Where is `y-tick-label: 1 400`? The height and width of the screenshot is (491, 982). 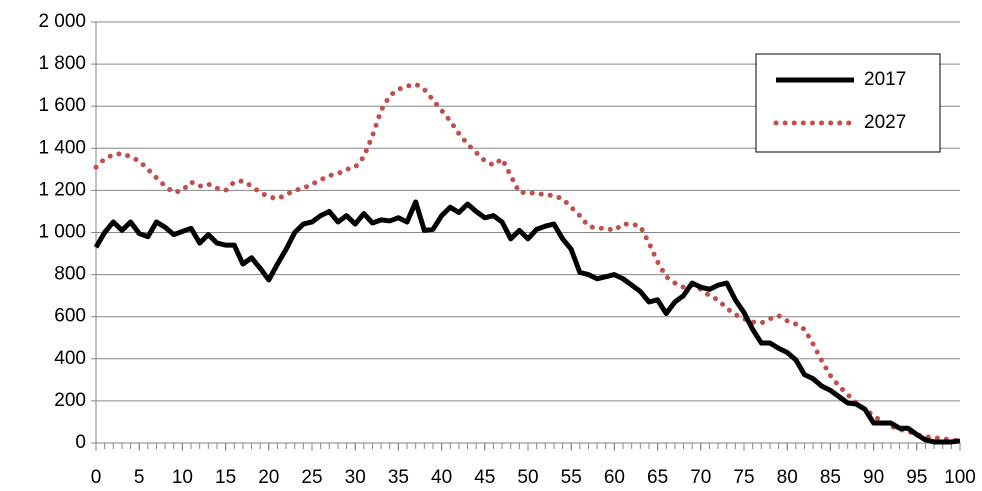
y-tick-label: 1 400 is located at coordinates (62, 147).